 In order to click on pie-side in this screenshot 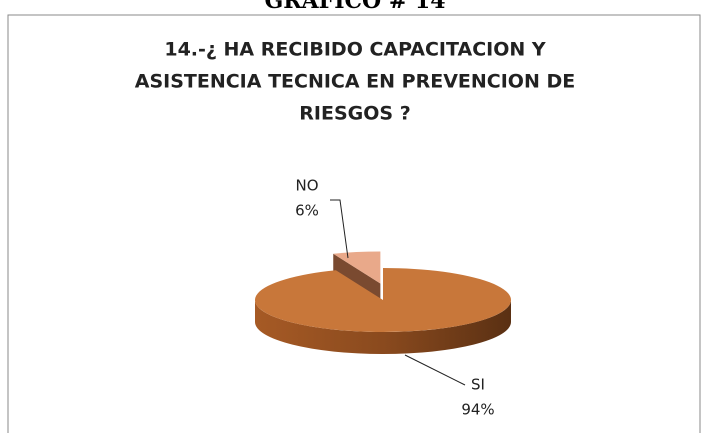, I will do `click(383, 327)`.